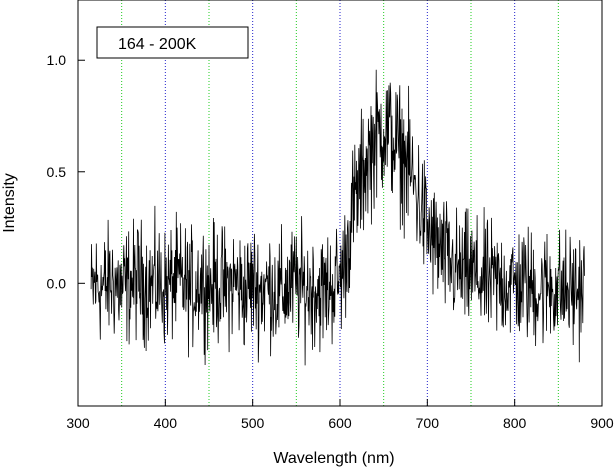 The width and height of the screenshot is (614, 468). I want to click on x-tick-label: 500, so click(253, 423).